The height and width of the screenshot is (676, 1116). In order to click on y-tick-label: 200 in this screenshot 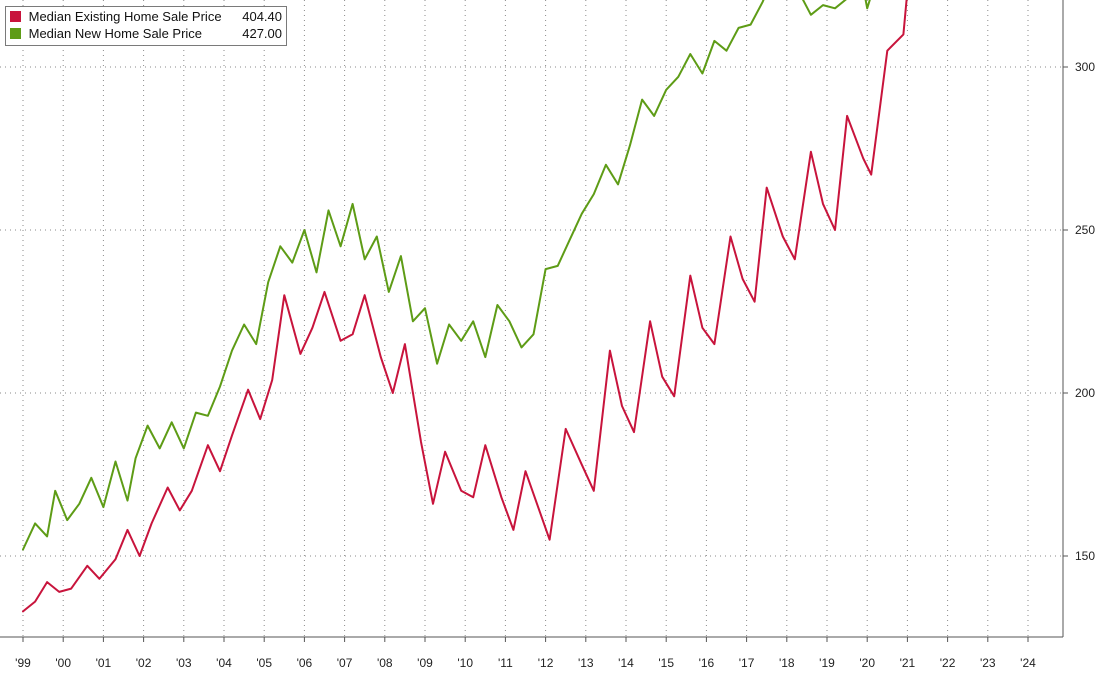, I will do `click(1085, 393)`.